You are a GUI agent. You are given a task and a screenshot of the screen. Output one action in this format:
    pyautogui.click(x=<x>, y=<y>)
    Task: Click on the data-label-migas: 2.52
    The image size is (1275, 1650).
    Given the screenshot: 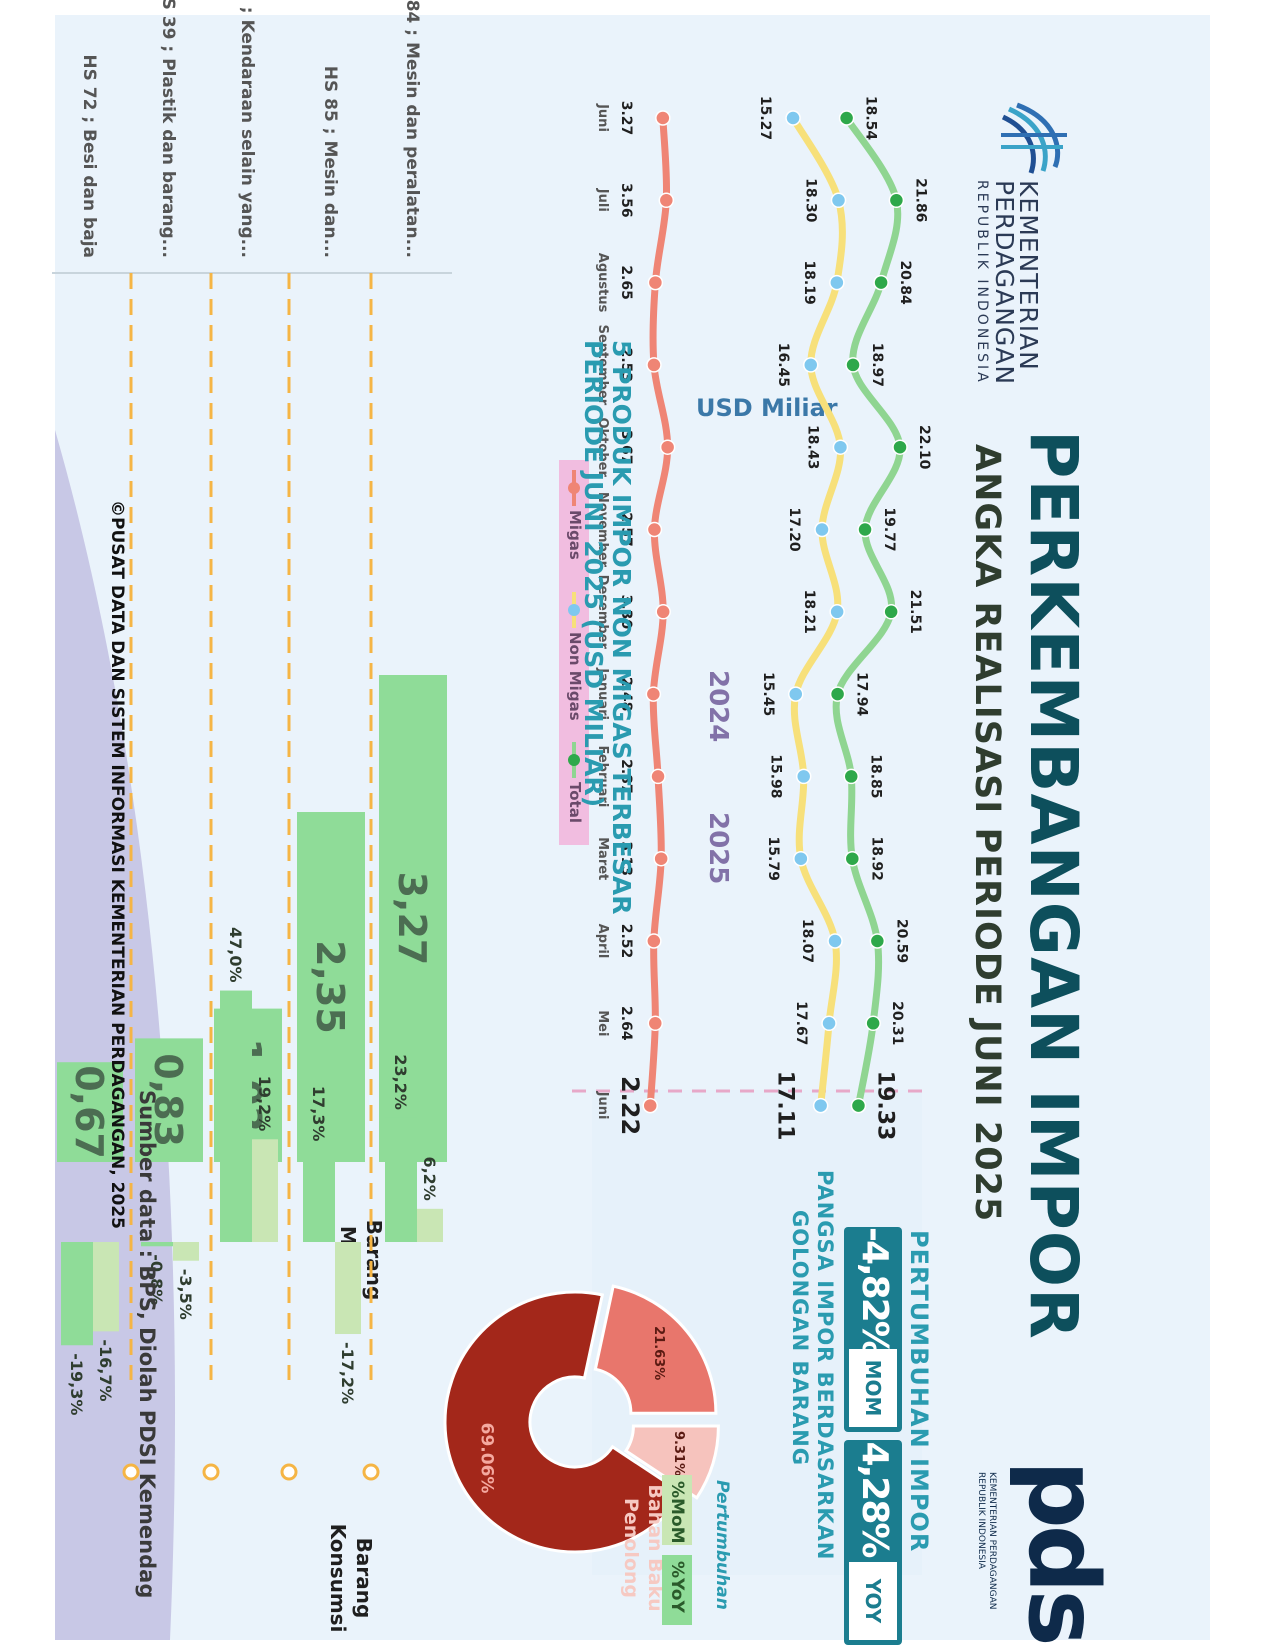 What is the action you would take?
    pyautogui.click(x=626, y=941)
    